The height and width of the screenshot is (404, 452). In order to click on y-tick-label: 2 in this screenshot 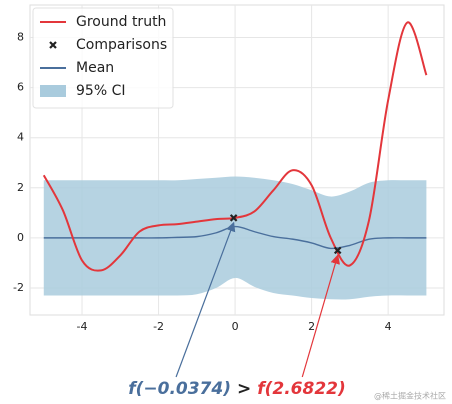, I will do `click(20, 187)`.